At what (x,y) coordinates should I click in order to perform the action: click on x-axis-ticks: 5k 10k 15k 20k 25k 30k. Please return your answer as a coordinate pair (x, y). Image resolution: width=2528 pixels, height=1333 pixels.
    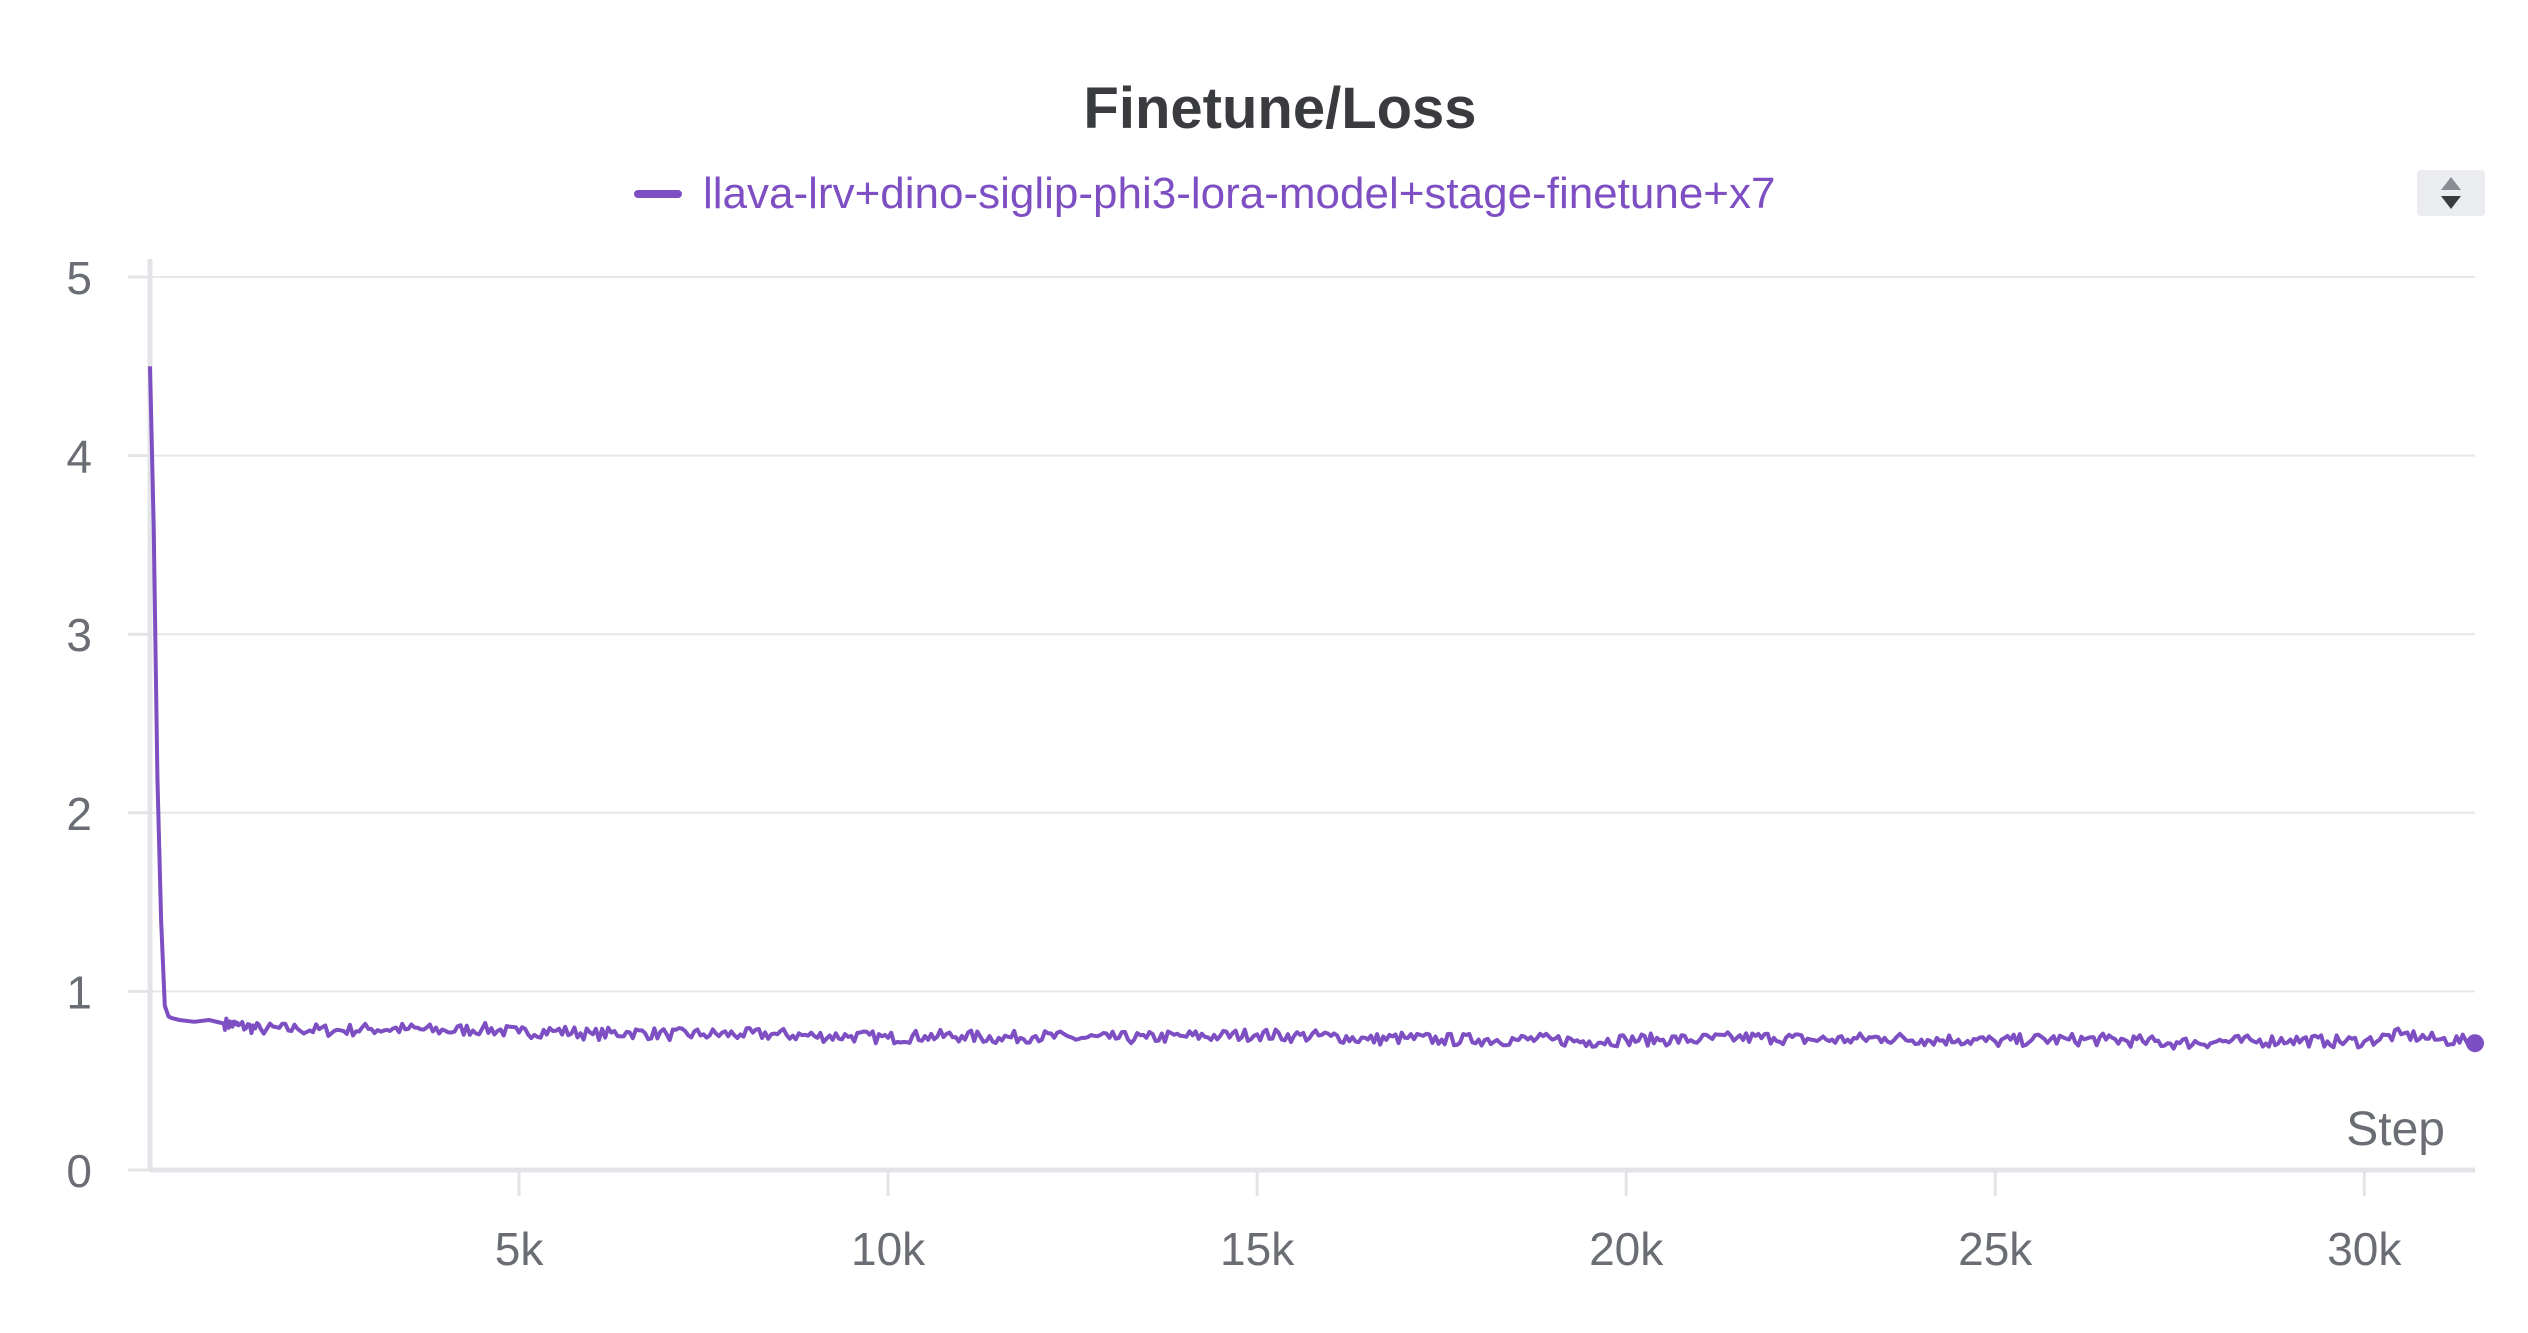
    Looking at the image, I should click on (1448, 1222).